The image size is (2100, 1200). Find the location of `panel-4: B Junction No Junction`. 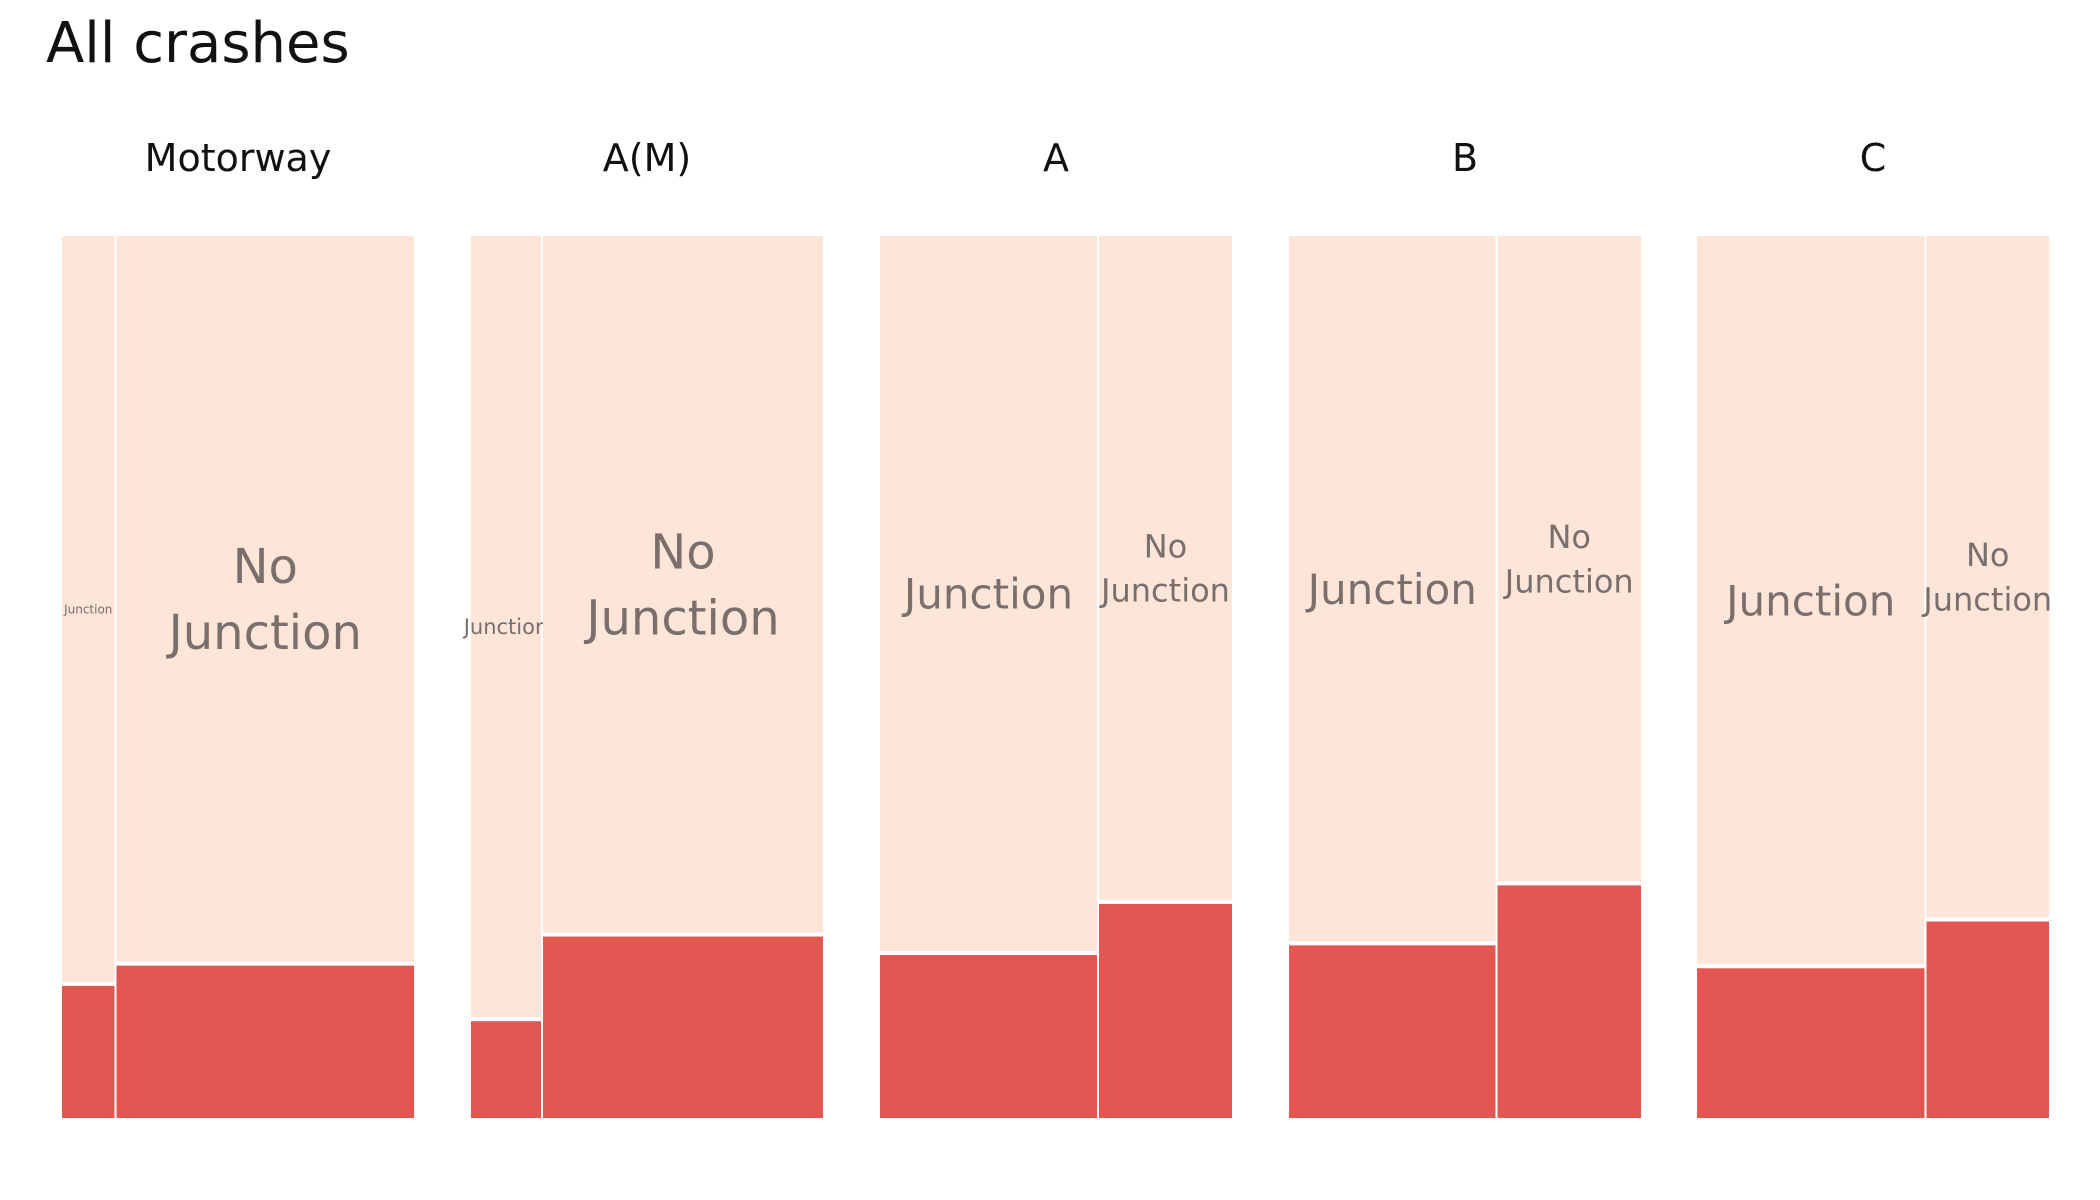

panel-4: B Junction No Junction is located at coordinates (1465, 627).